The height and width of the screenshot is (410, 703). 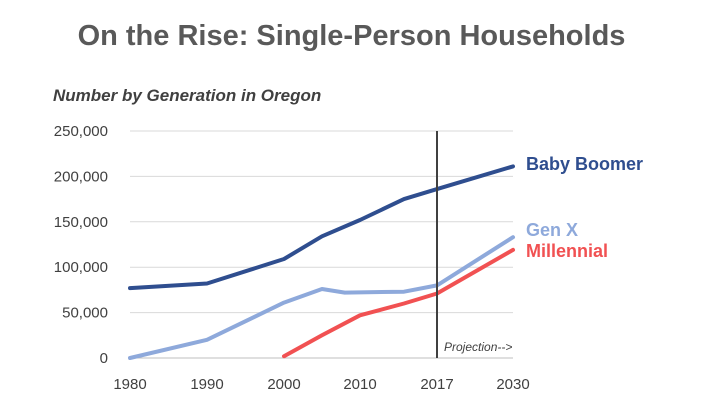 What do you see at coordinates (81, 131) in the screenshot?
I see `y-tick-label: 250,000` at bounding box center [81, 131].